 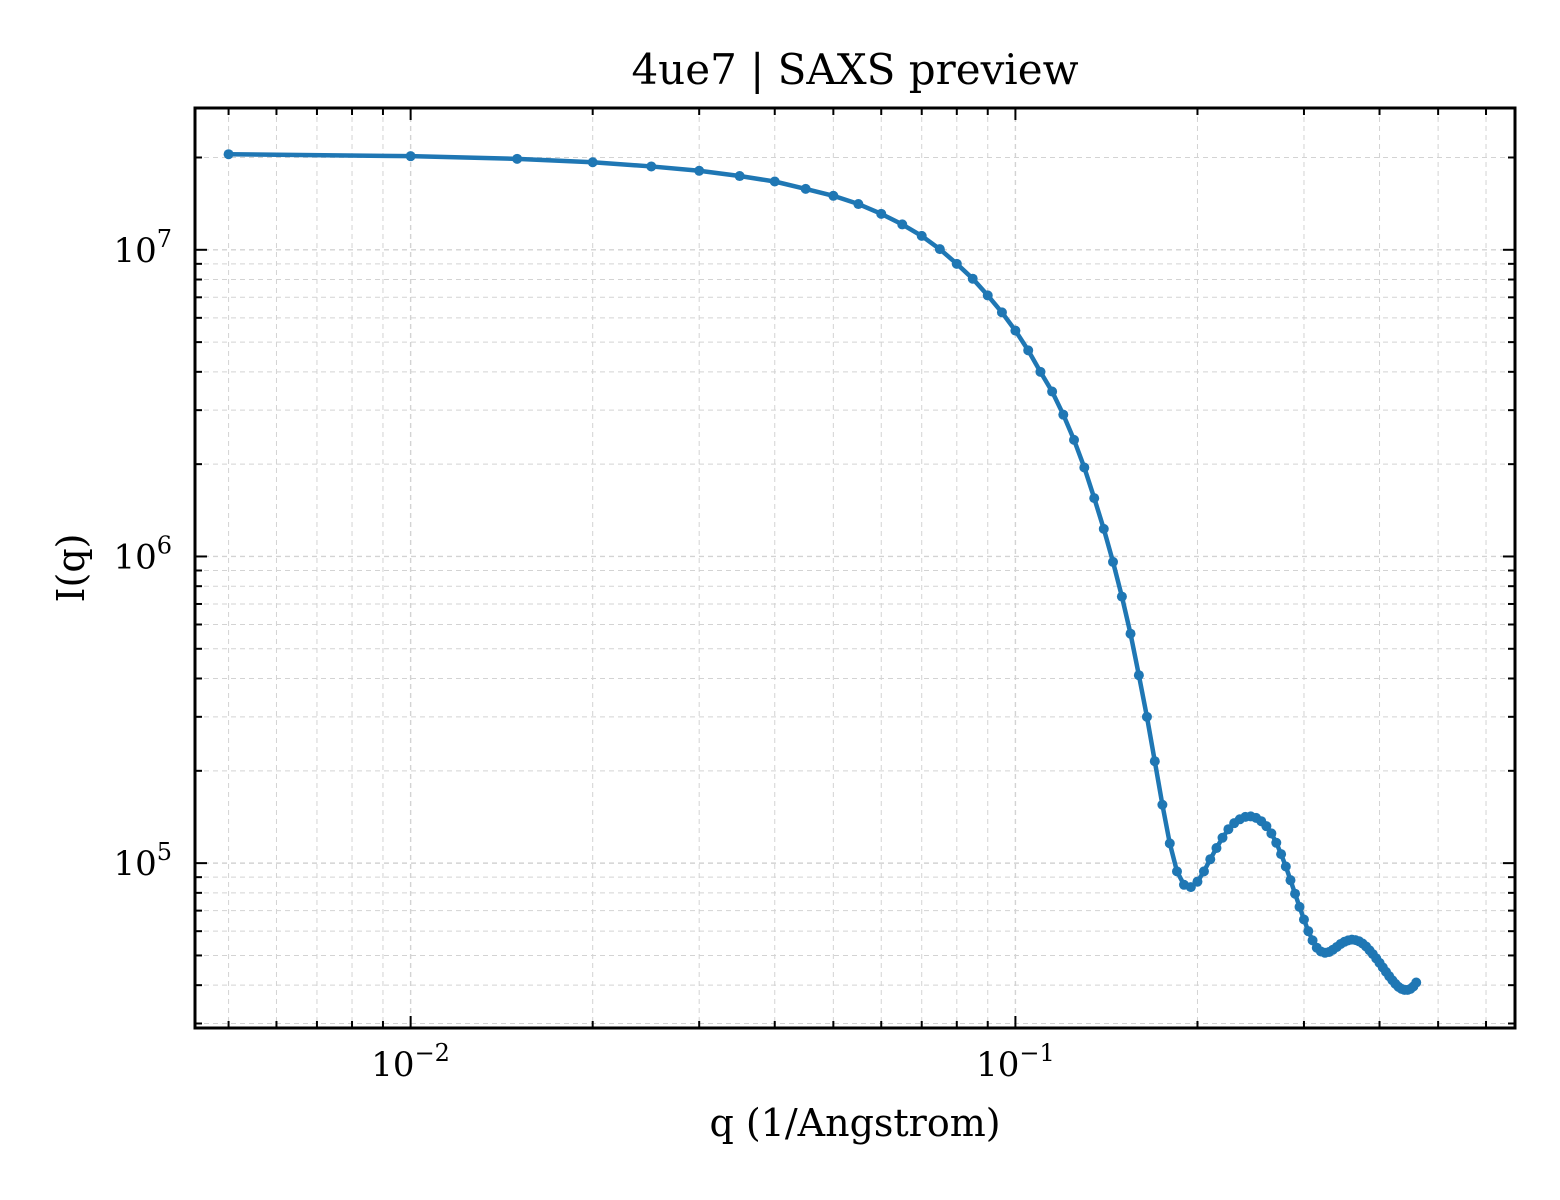 I want to click on y-tick-label: 10⁶, so click(x=142, y=554).